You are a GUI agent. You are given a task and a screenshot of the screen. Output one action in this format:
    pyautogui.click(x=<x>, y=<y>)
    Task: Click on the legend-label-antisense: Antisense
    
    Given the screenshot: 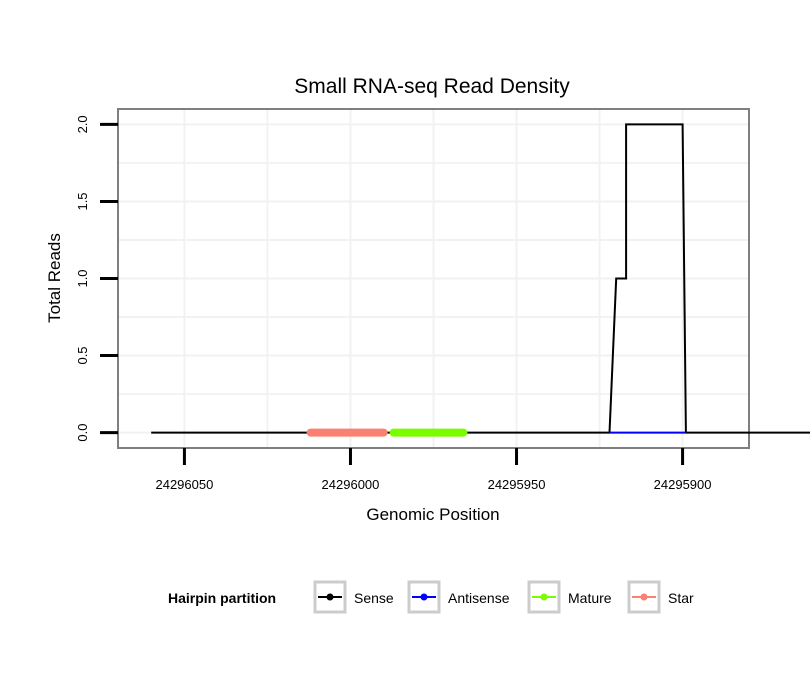 What is the action you would take?
    pyautogui.click(x=479, y=598)
    